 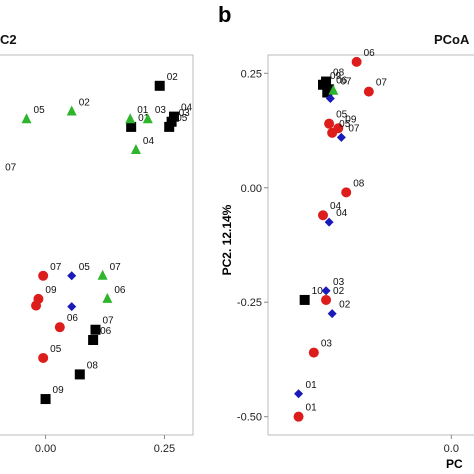 I want to click on y-tick-label: 0.25, so click(x=251, y=74).